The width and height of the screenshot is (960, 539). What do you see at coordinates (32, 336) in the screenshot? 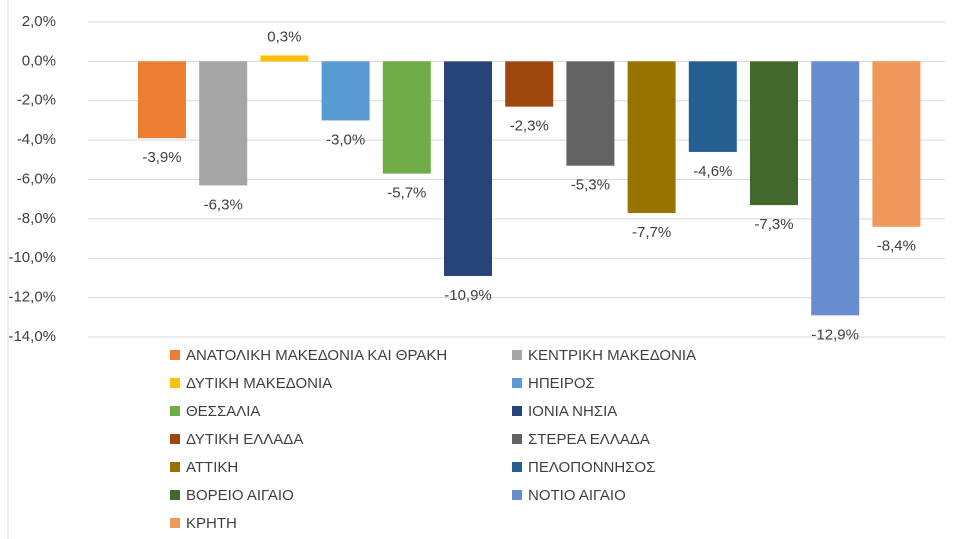
I see `y-tick-label: -14,0%` at bounding box center [32, 336].